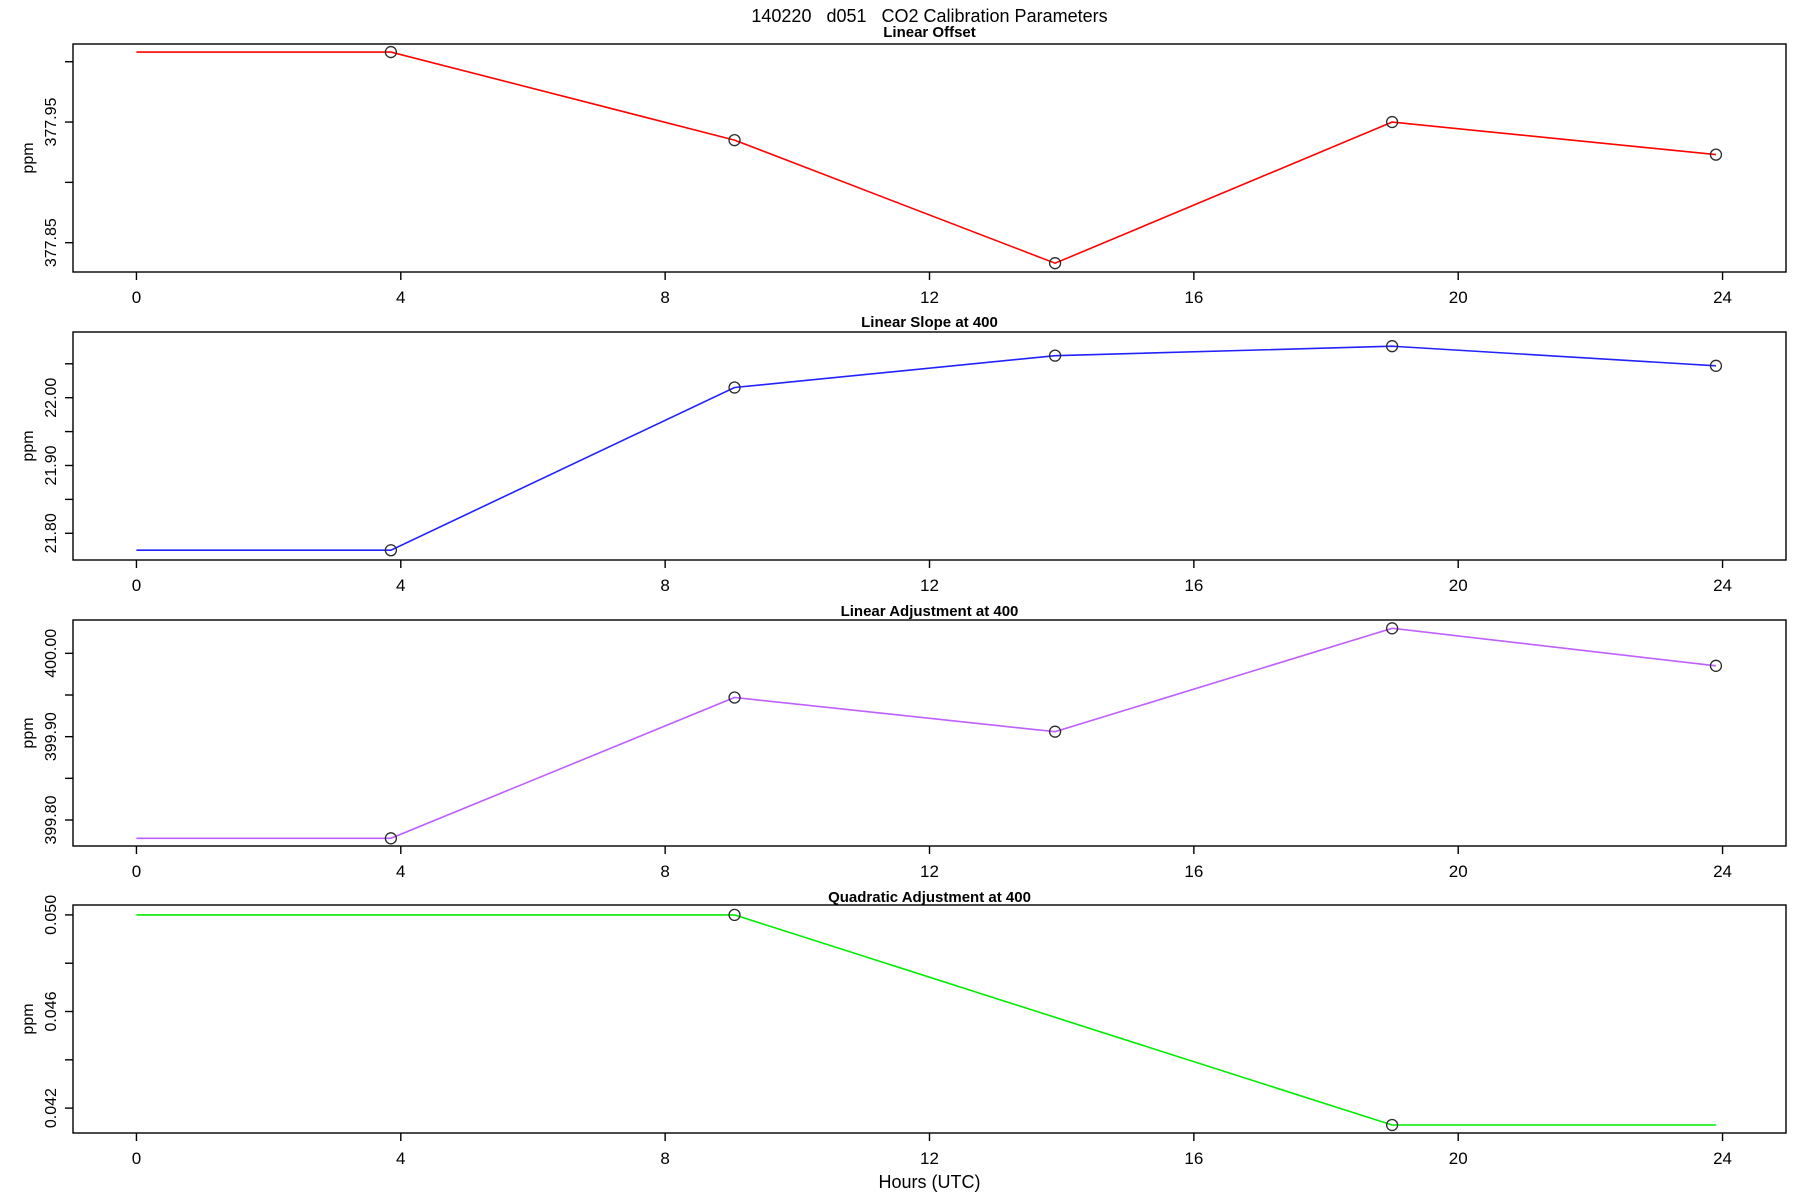 The height and width of the screenshot is (1200, 1800). Describe the element at coordinates (929, 611) in the screenshot. I see `panel-title-linear-adjustment: Linear Adjustment at 400` at that location.